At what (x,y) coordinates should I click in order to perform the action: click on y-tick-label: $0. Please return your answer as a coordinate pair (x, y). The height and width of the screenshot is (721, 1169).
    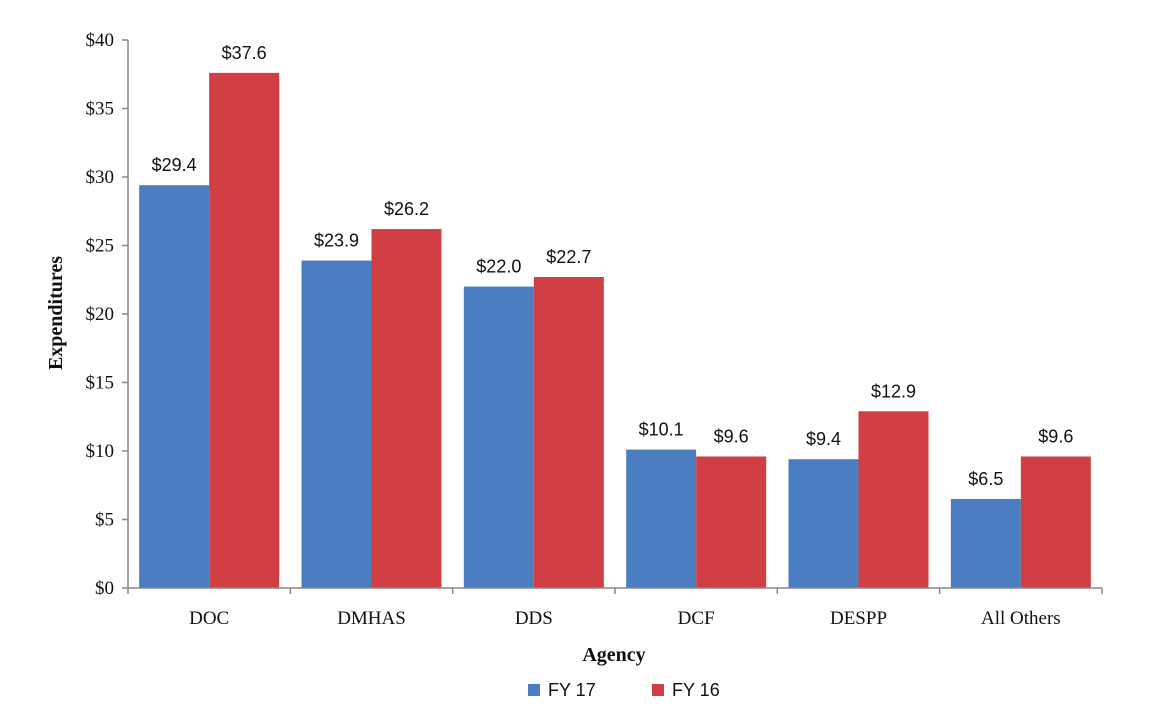
    Looking at the image, I should click on (104, 588).